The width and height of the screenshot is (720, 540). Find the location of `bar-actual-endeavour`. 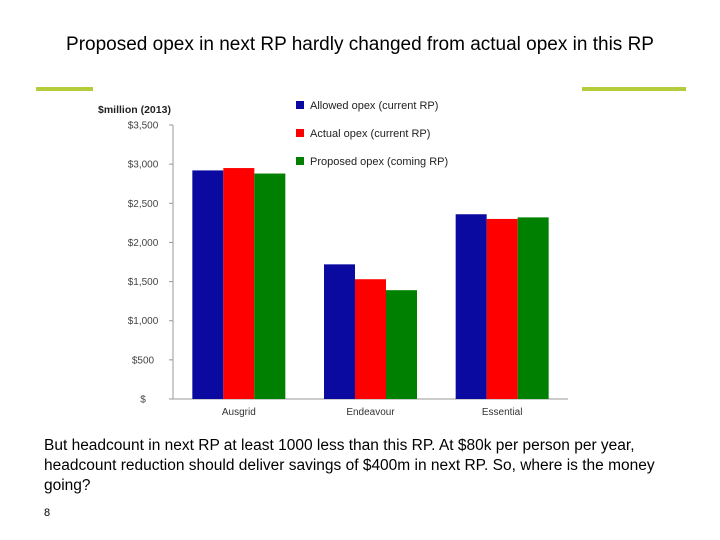

bar-actual-endeavour is located at coordinates (370, 339).